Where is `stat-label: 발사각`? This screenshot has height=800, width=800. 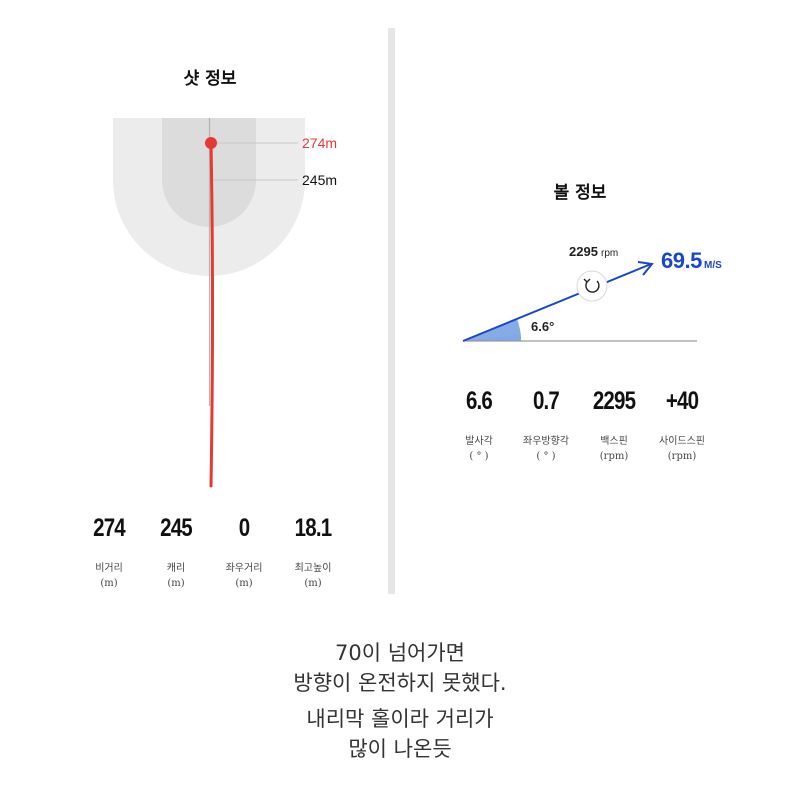
stat-label: 발사각 is located at coordinates (479, 441).